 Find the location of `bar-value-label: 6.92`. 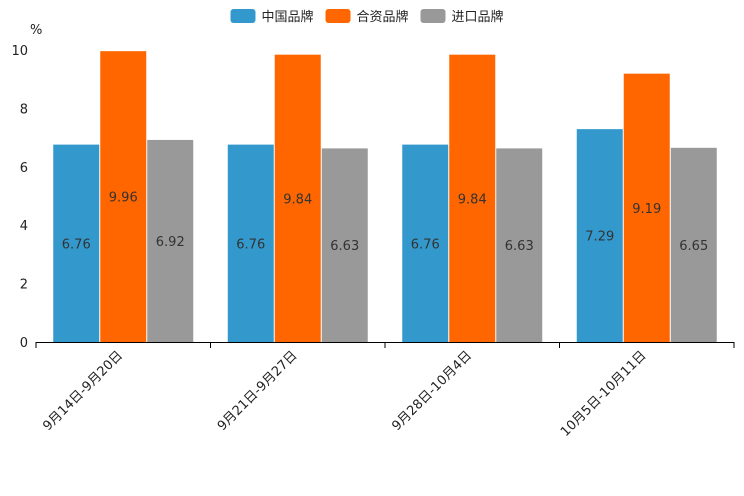

bar-value-label: 6.92 is located at coordinates (170, 242).